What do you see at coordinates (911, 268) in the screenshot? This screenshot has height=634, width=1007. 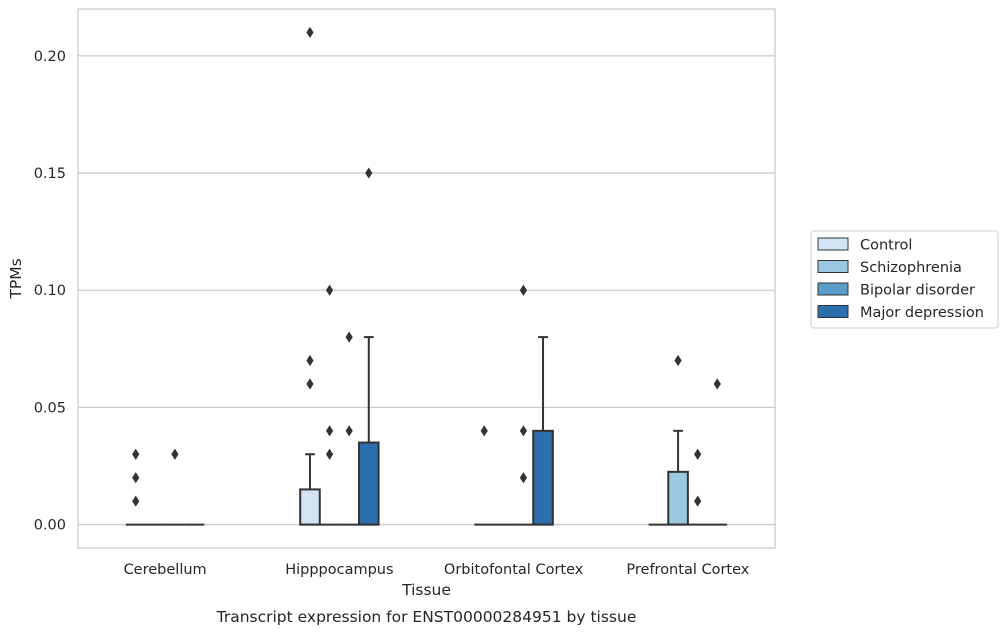 I see `legend-label: Schizophrenia` at bounding box center [911, 268].